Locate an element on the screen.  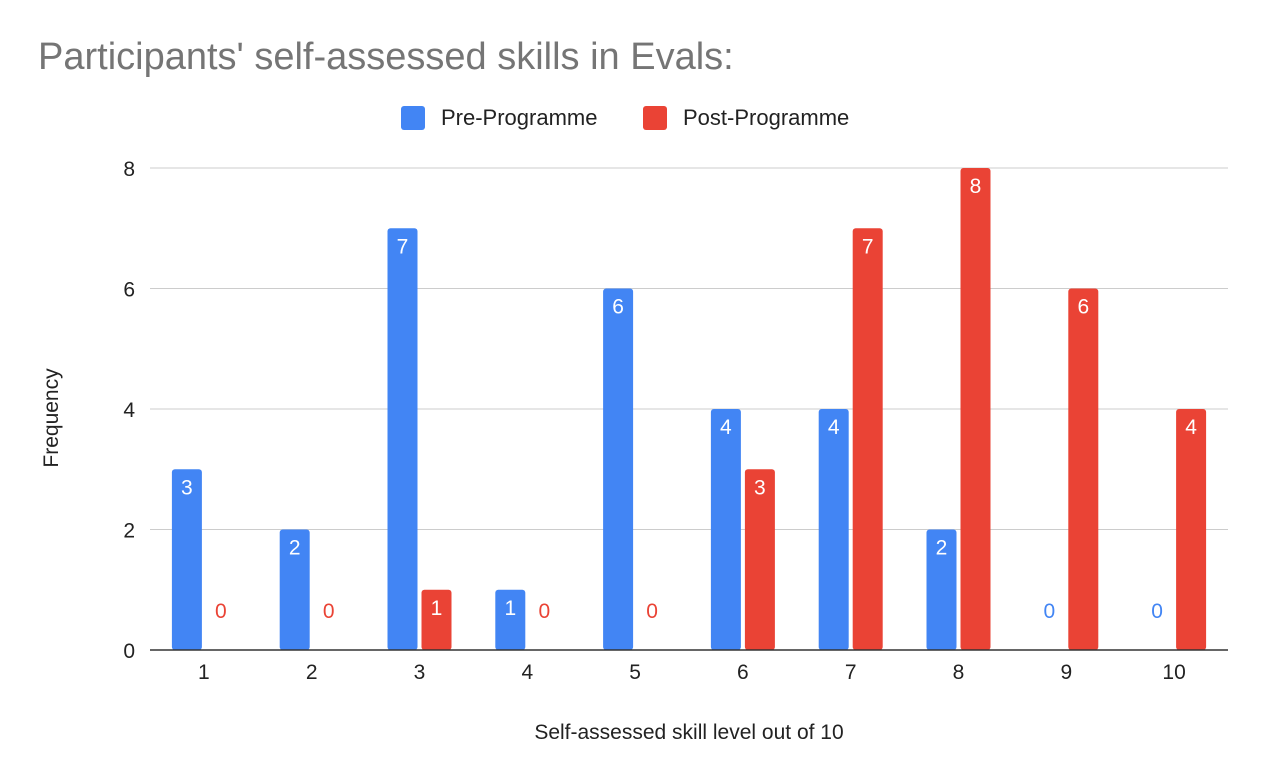
data-label-post-4: 0 is located at coordinates (544, 611).